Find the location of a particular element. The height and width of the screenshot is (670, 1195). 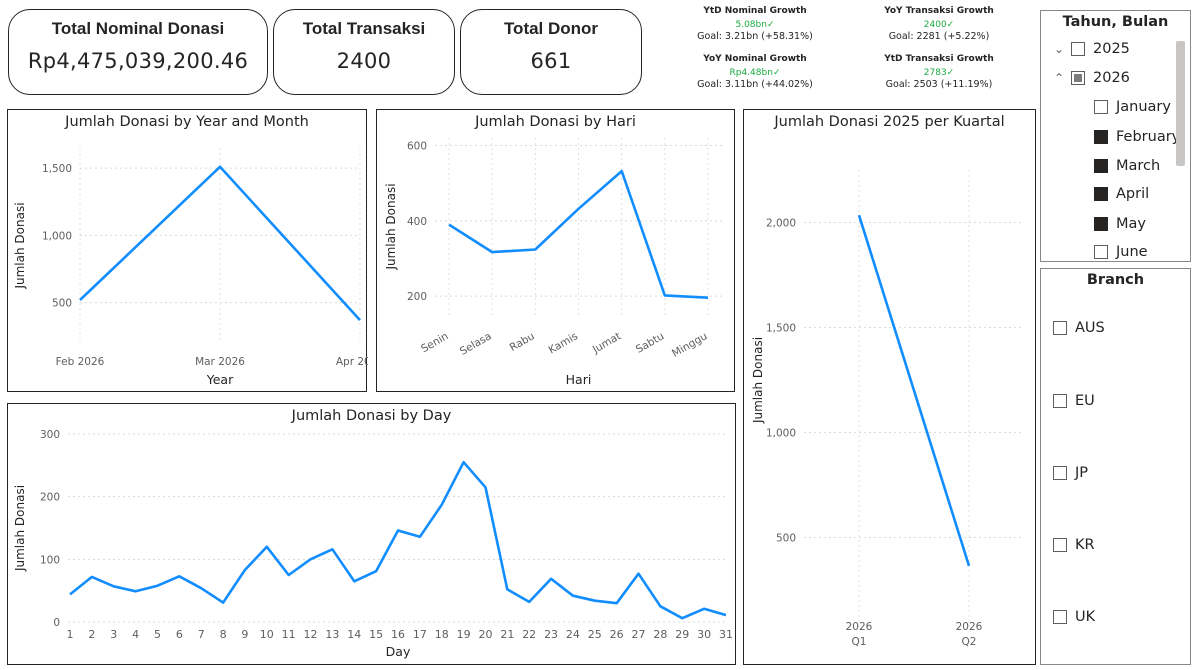

slicer-year-2025: ⌄ 2025 is located at coordinates (1090, 49).